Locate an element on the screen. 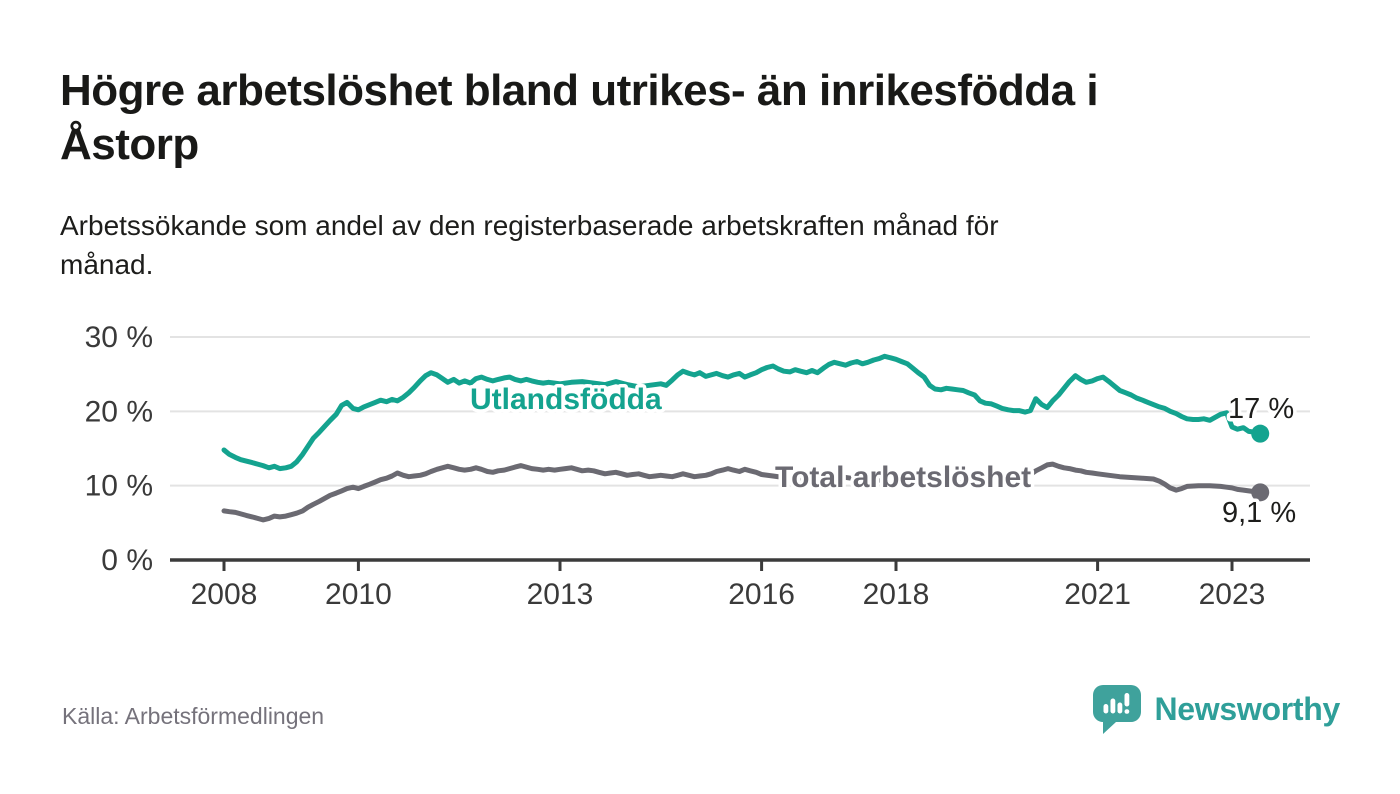 The width and height of the screenshot is (1400, 794). series-label-total-arbetsloshet: Total arbetslöshet is located at coordinates (903, 477).